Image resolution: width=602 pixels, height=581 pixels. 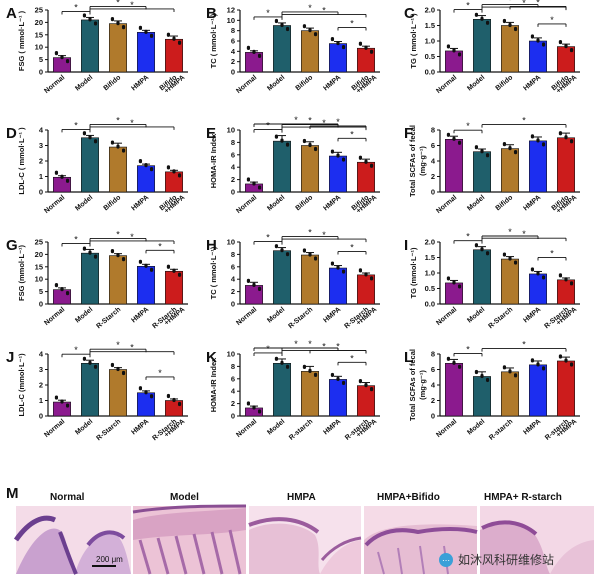 What do you see at coordinates (41, 416) in the screenshot?
I see `y-tick-label-j: 0` at bounding box center [41, 416].